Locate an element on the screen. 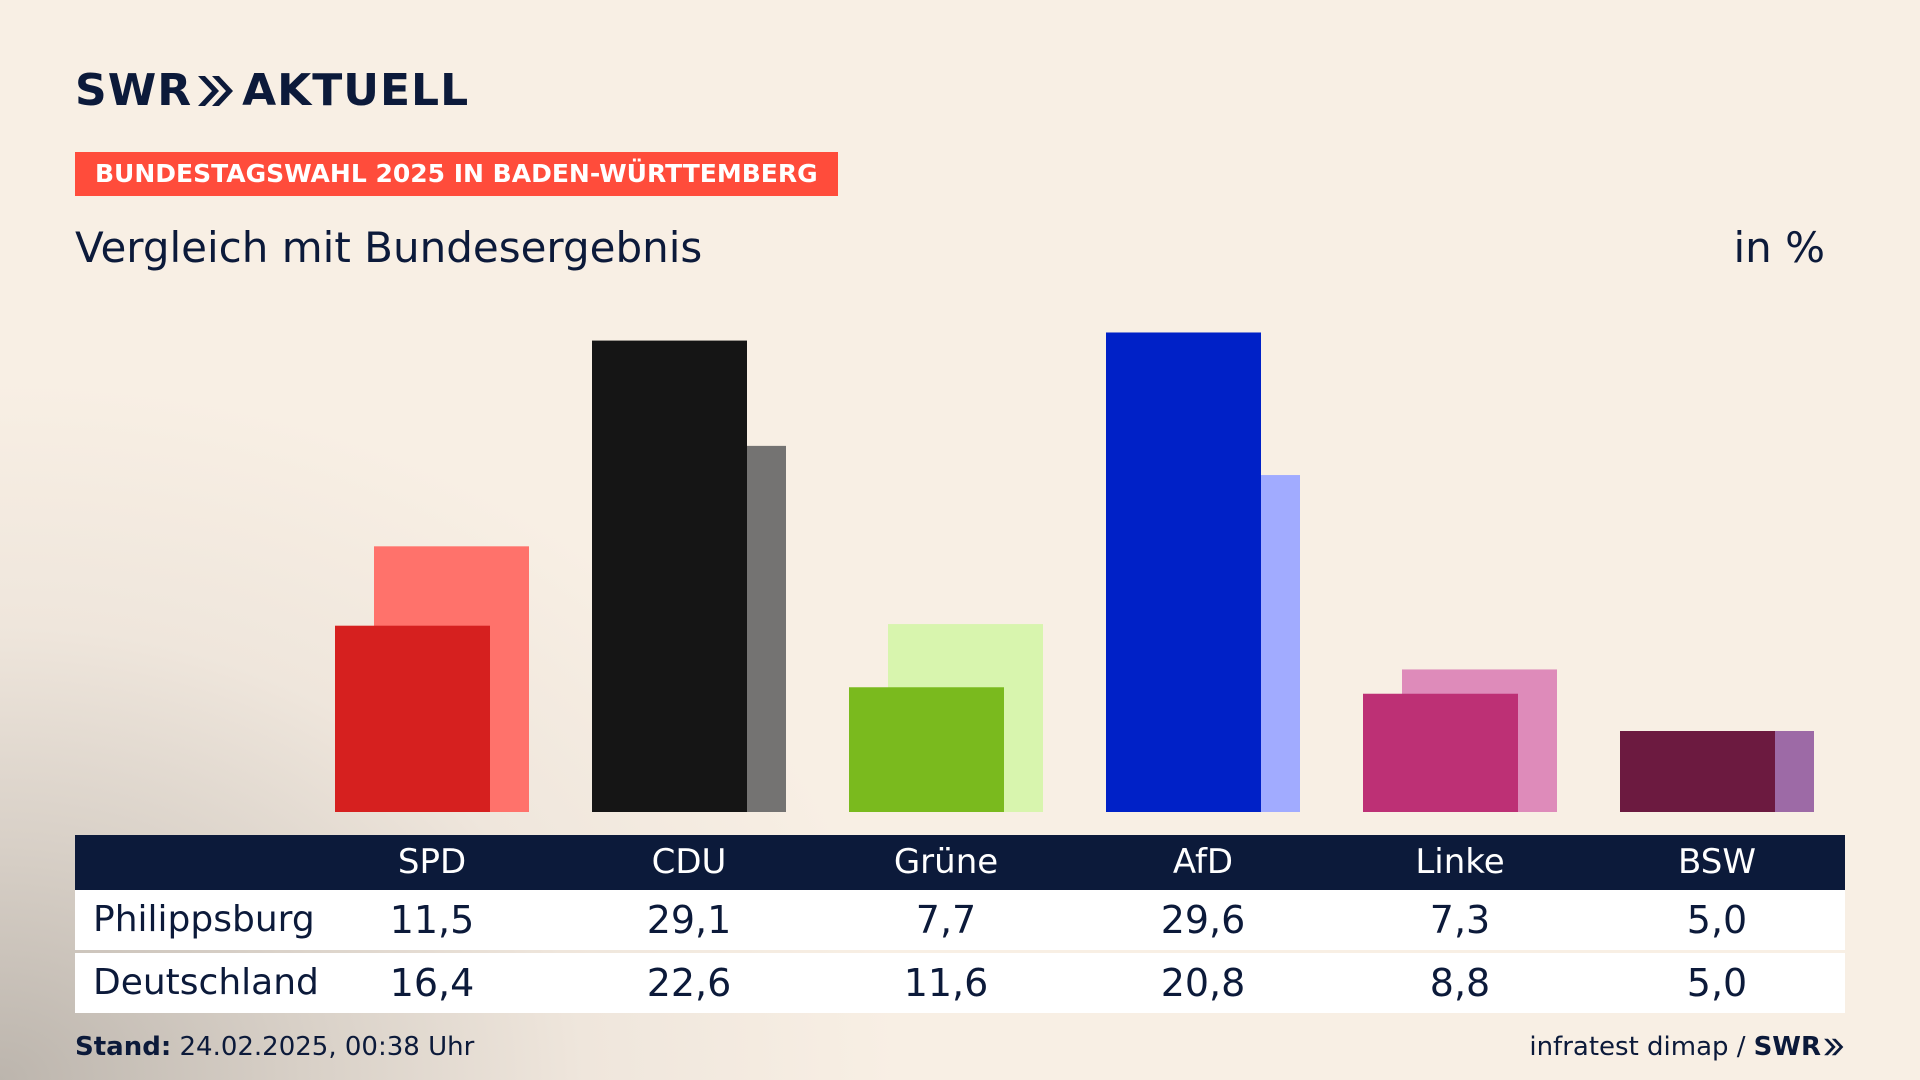 Image resolution: width=1920 pixels, height=1080 pixels. chart-subtitle: Vergleich mit Bundesergebnis is located at coordinates (389, 247).